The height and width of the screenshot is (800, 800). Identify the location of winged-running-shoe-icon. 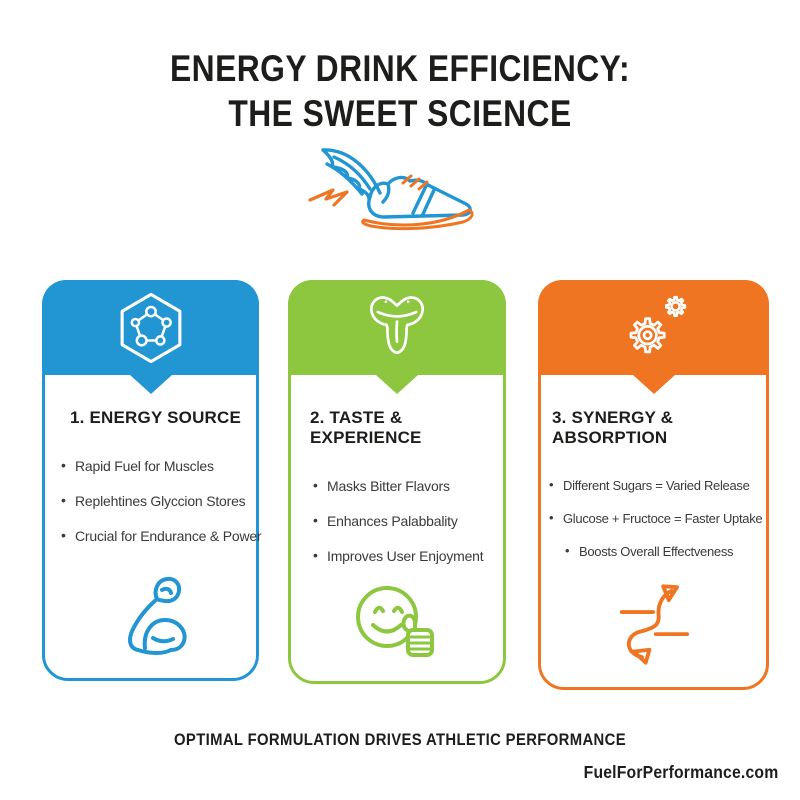
(400, 192).